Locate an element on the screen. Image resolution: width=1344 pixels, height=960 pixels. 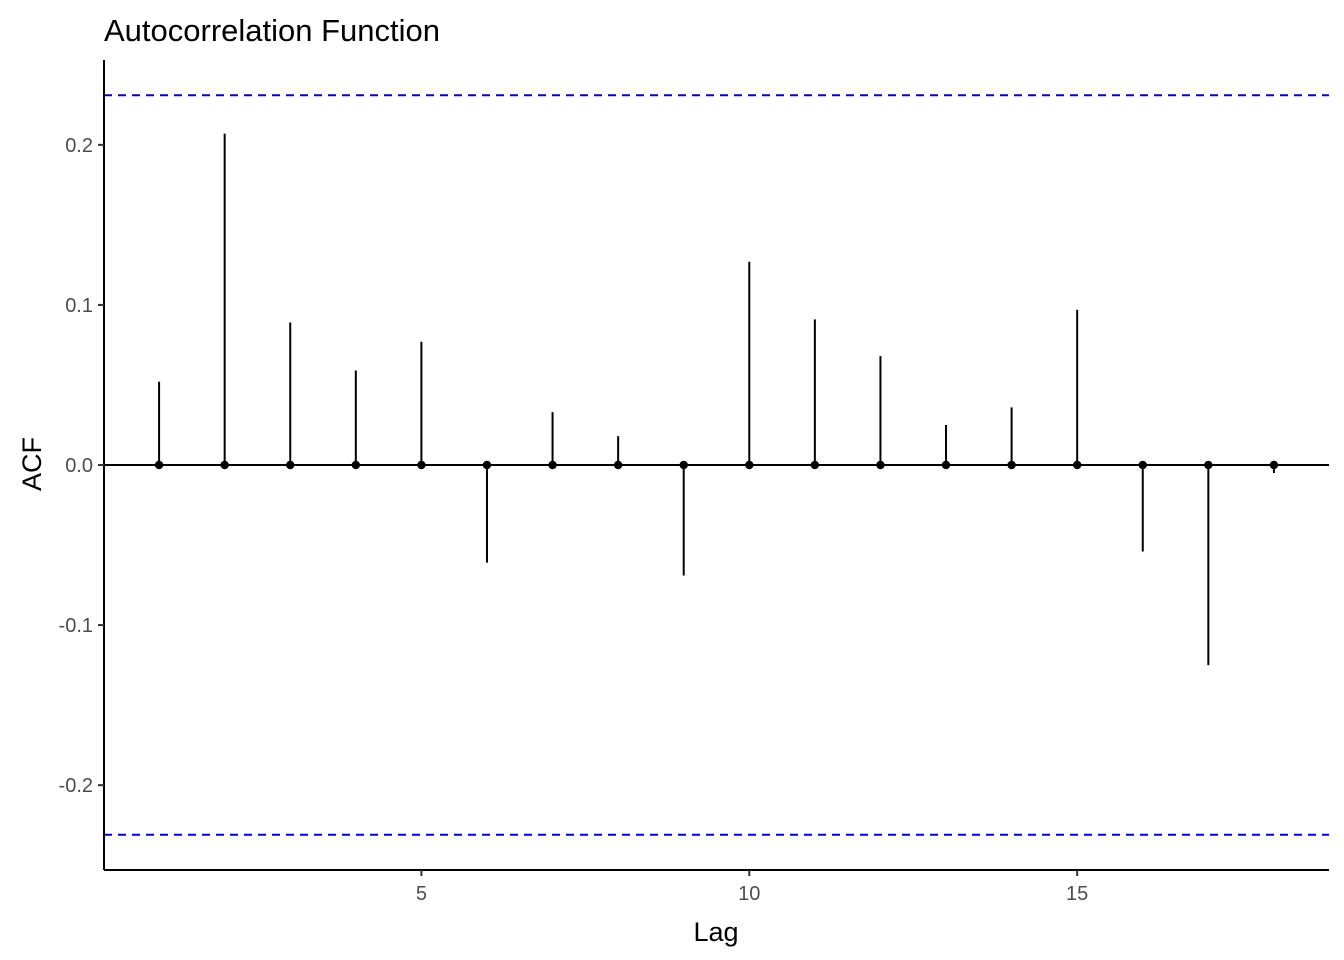
x-tick-label: 5 is located at coordinates (421, 894).